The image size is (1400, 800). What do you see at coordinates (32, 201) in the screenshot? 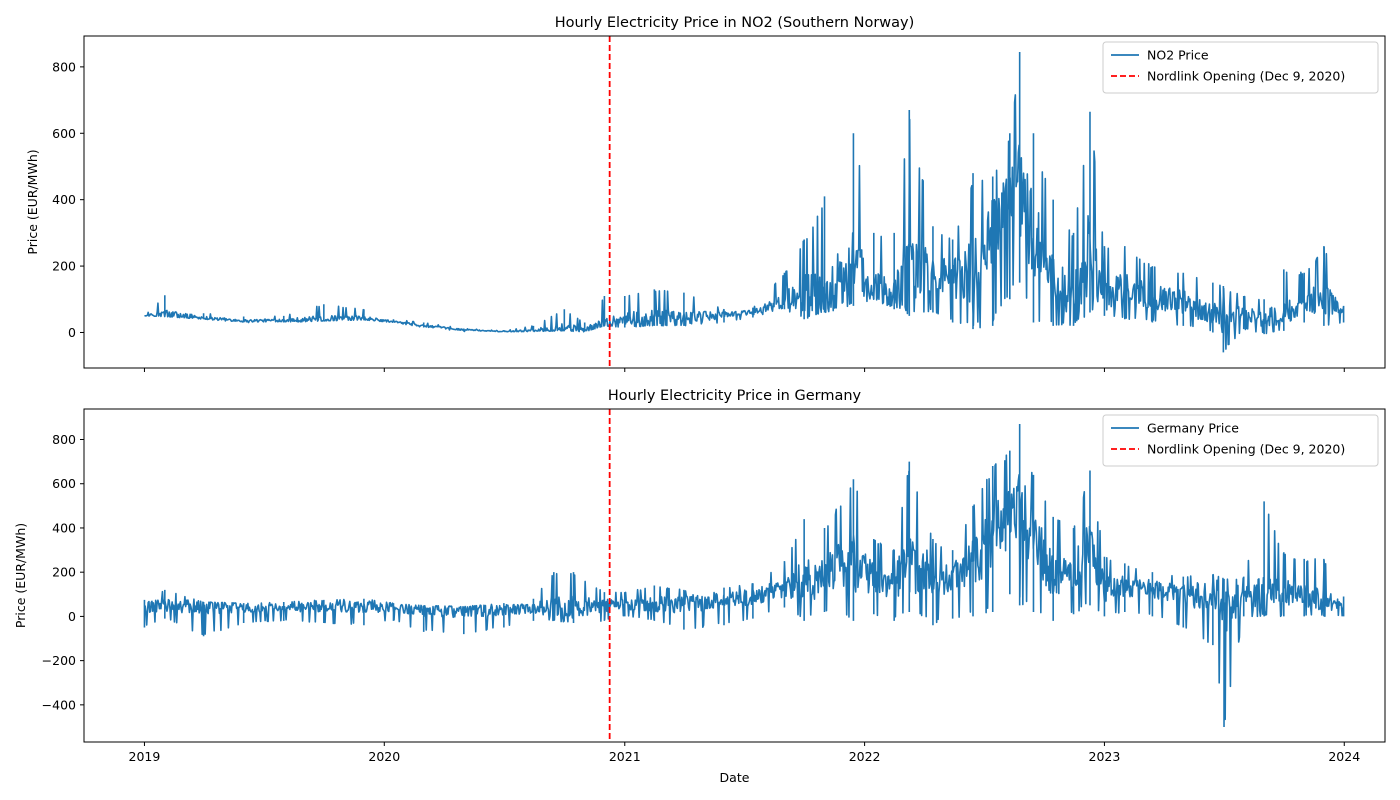
I see `no2-y-axis-label: Price (EUR/MWh)` at bounding box center [32, 201].